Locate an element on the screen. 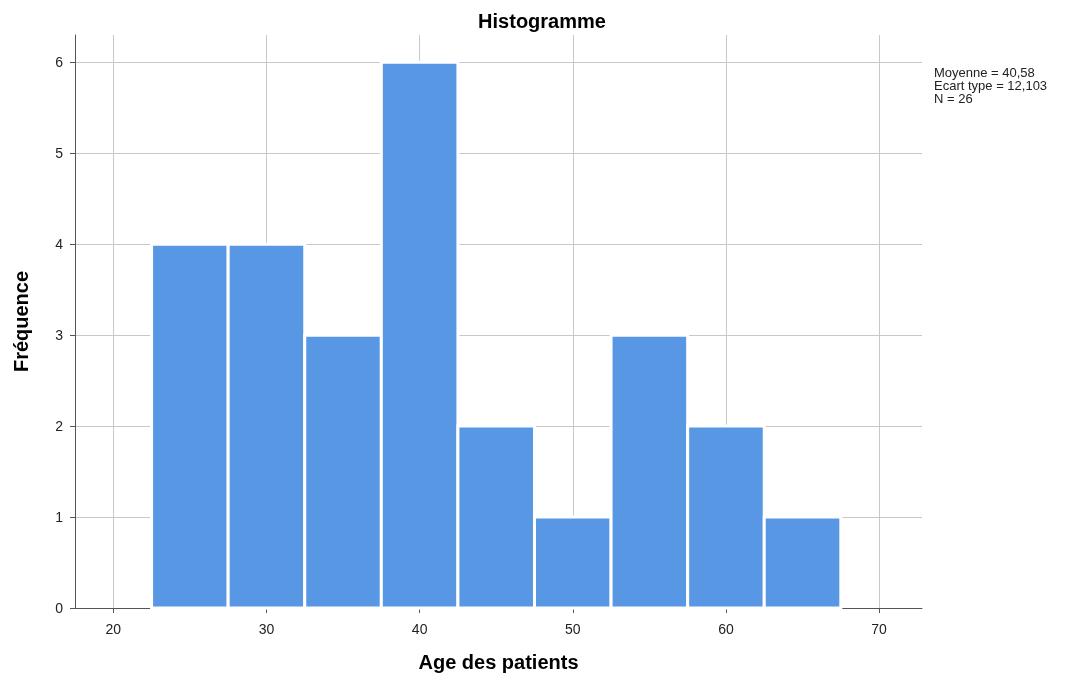 This screenshot has height=679, width=1077. x-tick-label: 20 is located at coordinates (113, 629).